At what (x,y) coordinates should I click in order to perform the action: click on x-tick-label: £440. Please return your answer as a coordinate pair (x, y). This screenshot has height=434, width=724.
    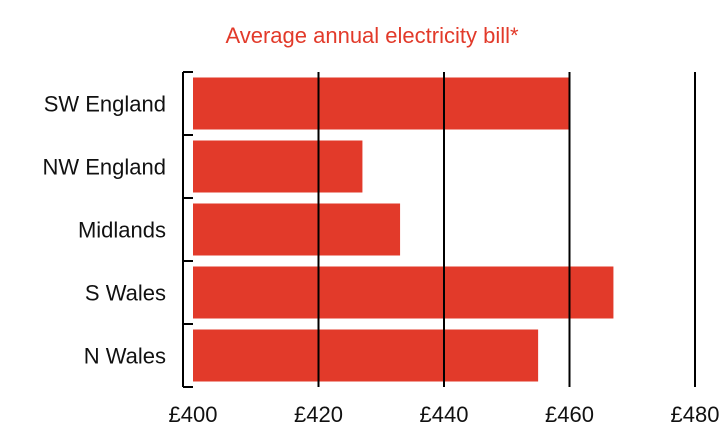
    Looking at the image, I should click on (444, 414).